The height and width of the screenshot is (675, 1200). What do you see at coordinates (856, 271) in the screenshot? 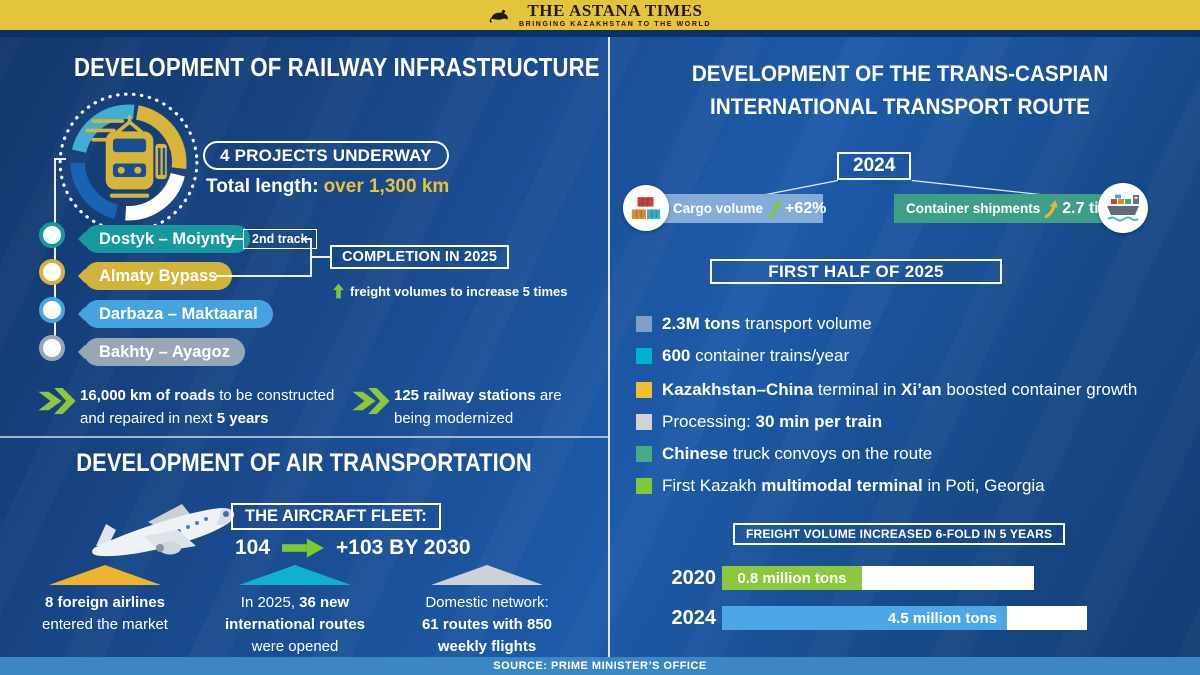
I see `first-half-2025-box: FIRST HALF OF 2025` at bounding box center [856, 271].